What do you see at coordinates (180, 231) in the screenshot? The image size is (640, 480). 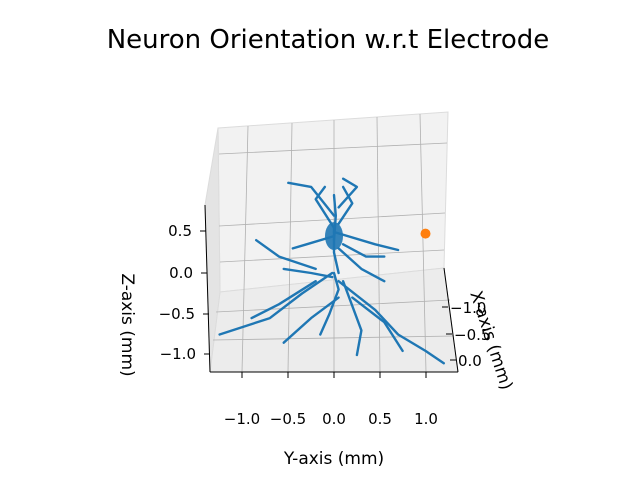 I see `z-tick-label: 0.5` at bounding box center [180, 231].